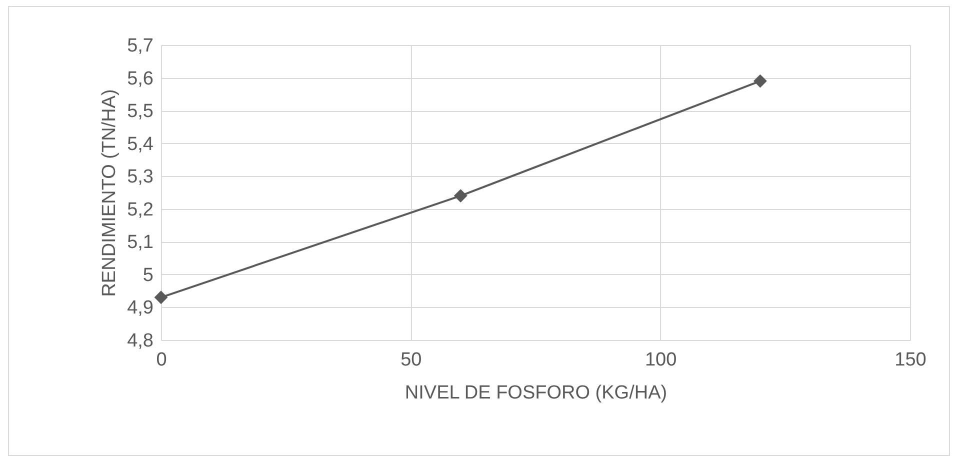 The image size is (959, 463). What do you see at coordinates (161, 360) in the screenshot?
I see `x-tick-label: 0` at bounding box center [161, 360].